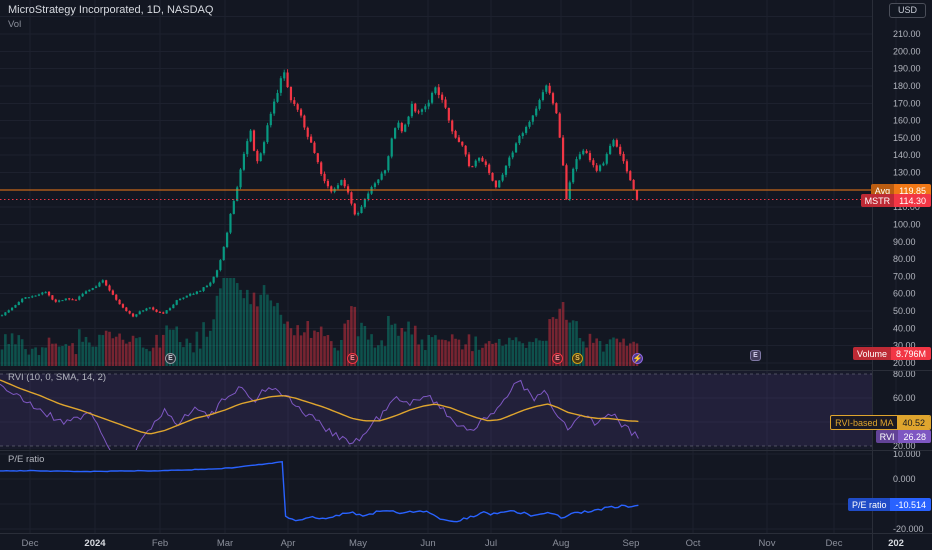 This screenshot has height=550, width=932. Describe the element at coordinates (57, 377) in the screenshot. I see `rvi-indicator-title: RVI (10, 0, SMA, 14, 2)` at that location.